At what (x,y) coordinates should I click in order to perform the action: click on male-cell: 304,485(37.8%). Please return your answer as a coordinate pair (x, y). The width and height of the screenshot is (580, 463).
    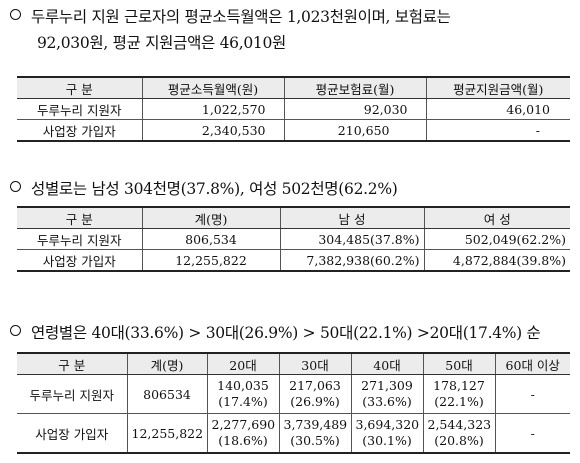
    Looking at the image, I should click on (352, 239).